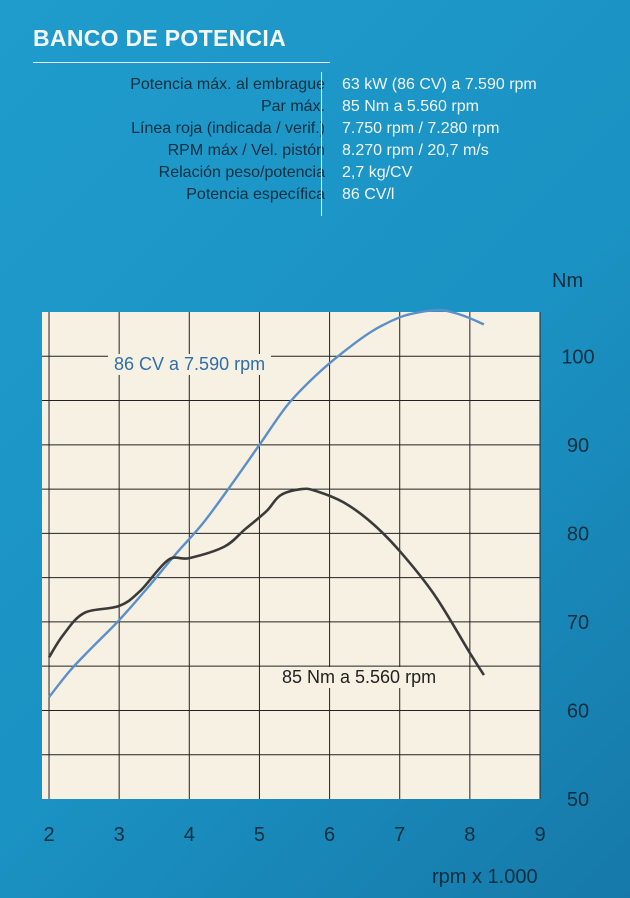  What do you see at coordinates (241, 172) in the screenshot?
I see `spec-label: Relación peso/potencia` at bounding box center [241, 172].